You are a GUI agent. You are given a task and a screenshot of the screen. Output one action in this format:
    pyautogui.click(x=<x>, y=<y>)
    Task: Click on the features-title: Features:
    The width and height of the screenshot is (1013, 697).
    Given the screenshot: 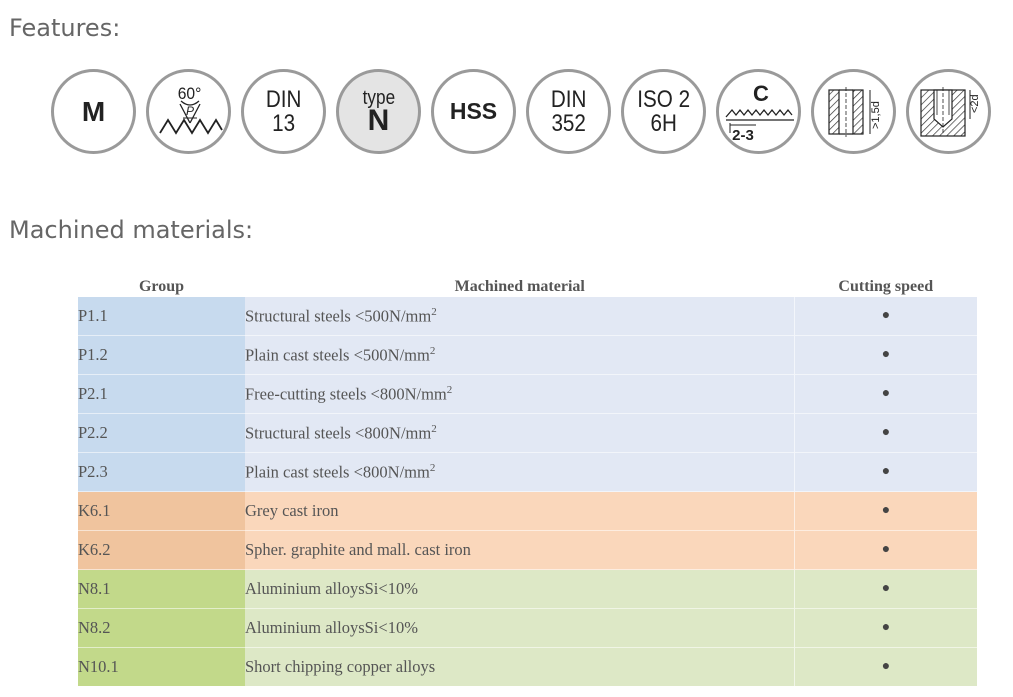 What is the action you would take?
    pyautogui.click(x=65, y=28)
    